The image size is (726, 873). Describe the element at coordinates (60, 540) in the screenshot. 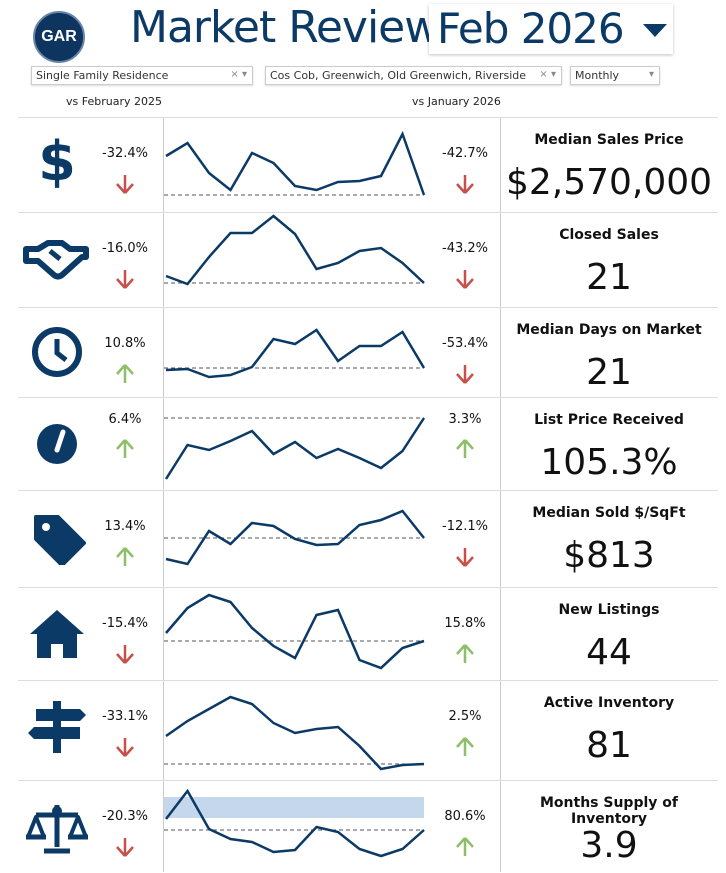

I see `tag-icon` at that location.